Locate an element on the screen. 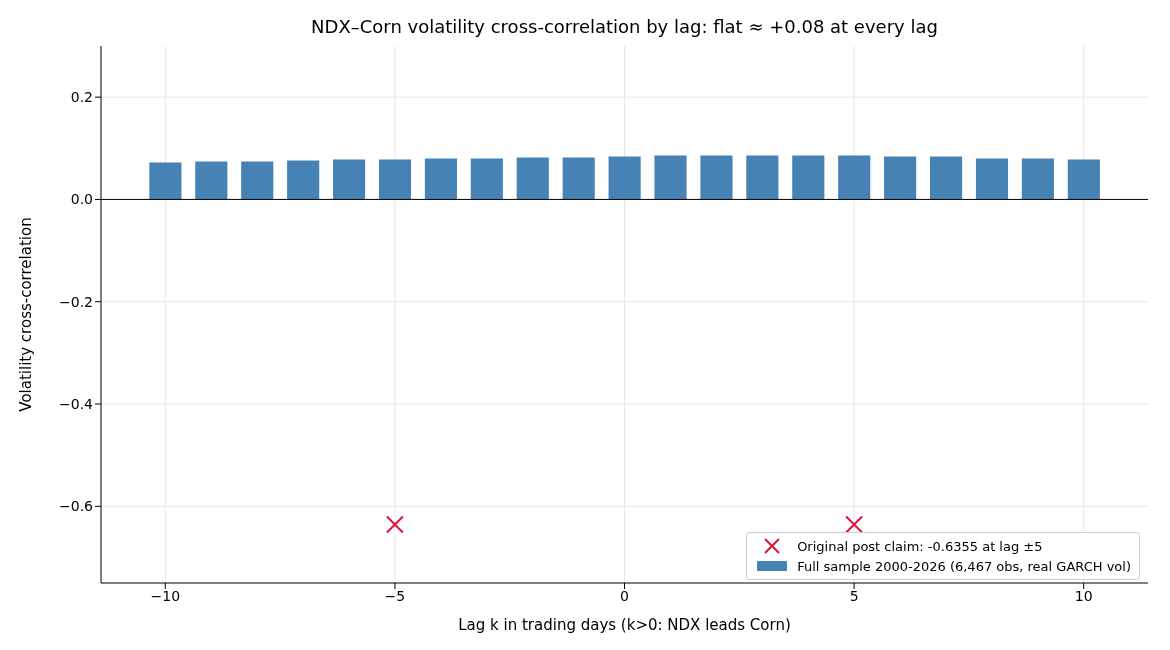 This screenshot has width=1170, height=650. y-tick-label: 0.2 is located at coordinates (81, 97).